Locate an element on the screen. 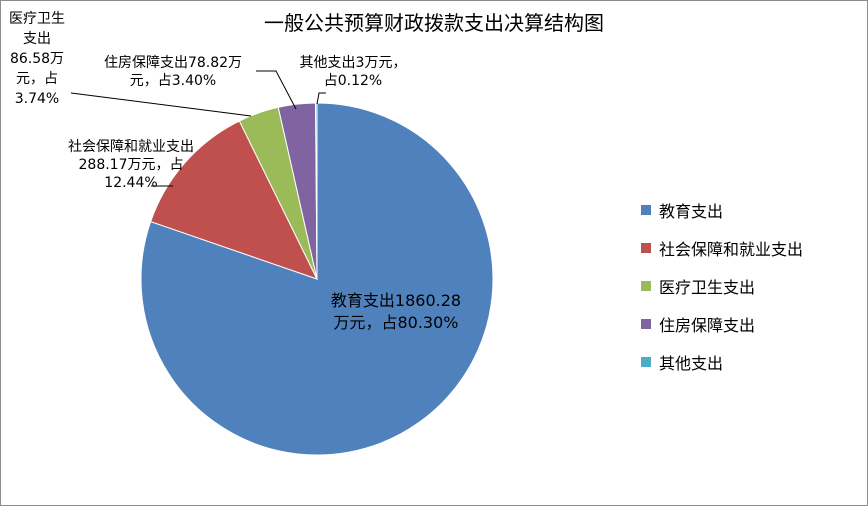 The width and height of the screenshot is (868, 507). legend-label: 社会保障和就业支出 is located at coordinates (731, 249).